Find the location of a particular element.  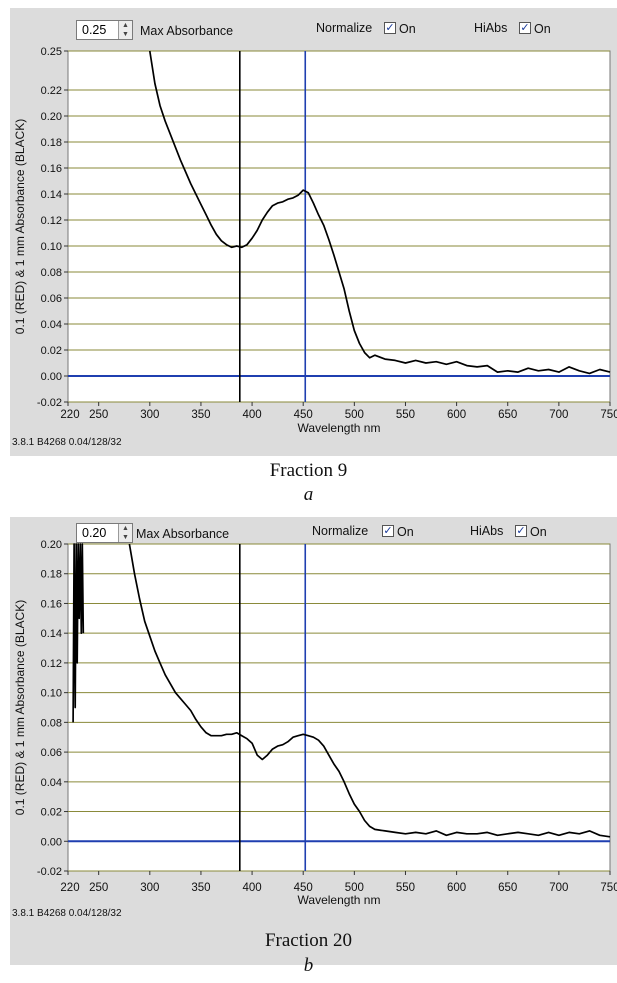

max-absorbance-value: 0.25 is located at coordinates (94, 30).